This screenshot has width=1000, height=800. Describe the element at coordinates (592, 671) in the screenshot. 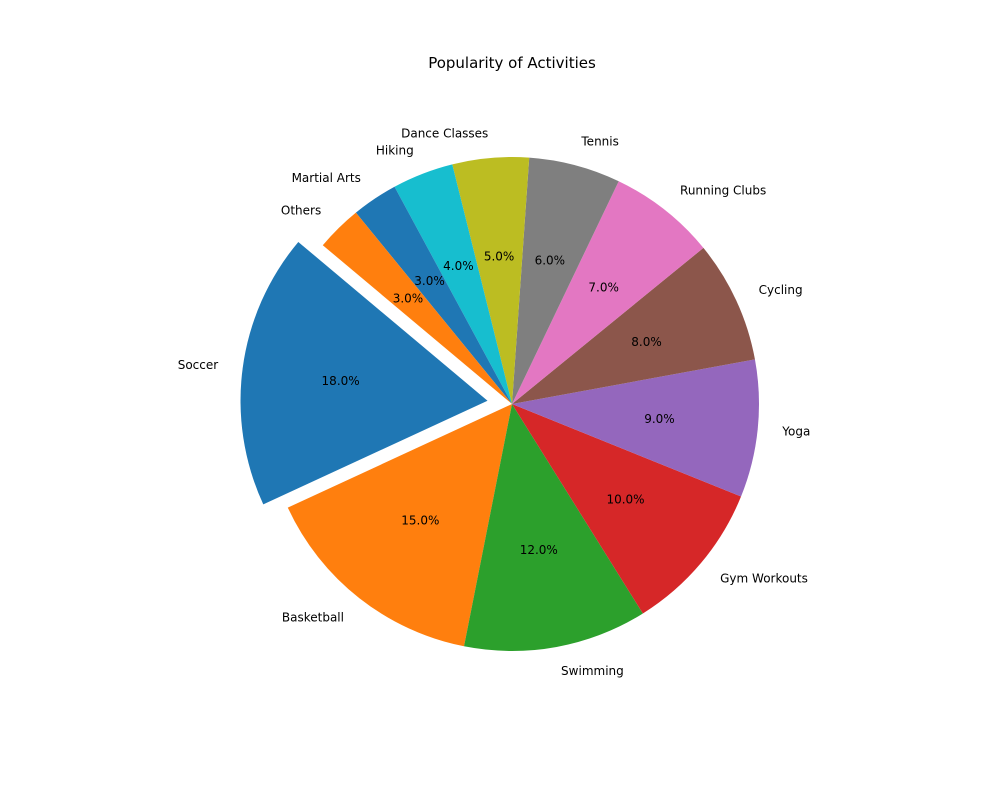

I see `label-swimming: Swimming` at that location.